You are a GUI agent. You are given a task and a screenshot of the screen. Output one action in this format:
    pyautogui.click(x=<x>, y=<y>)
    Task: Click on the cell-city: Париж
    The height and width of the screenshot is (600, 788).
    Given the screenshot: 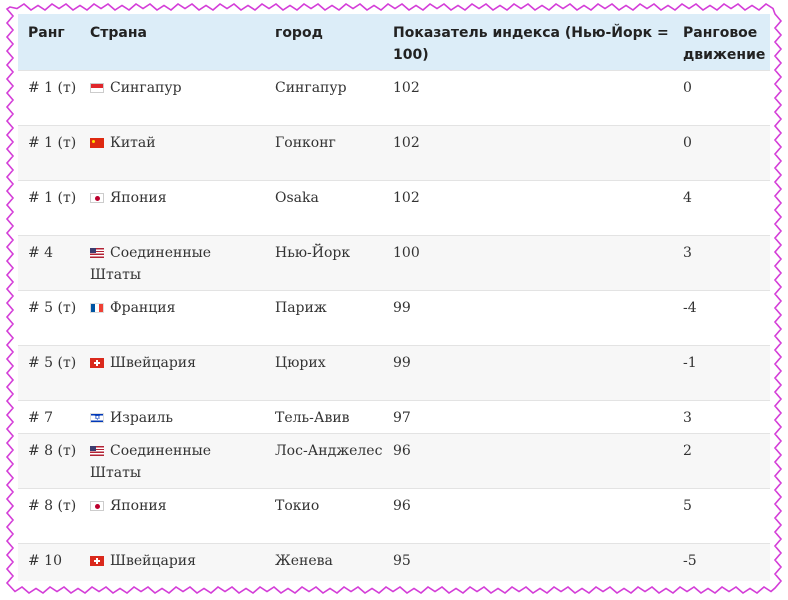 What is the action you would take?
    pyautogui.click(x=324, y=318)
    